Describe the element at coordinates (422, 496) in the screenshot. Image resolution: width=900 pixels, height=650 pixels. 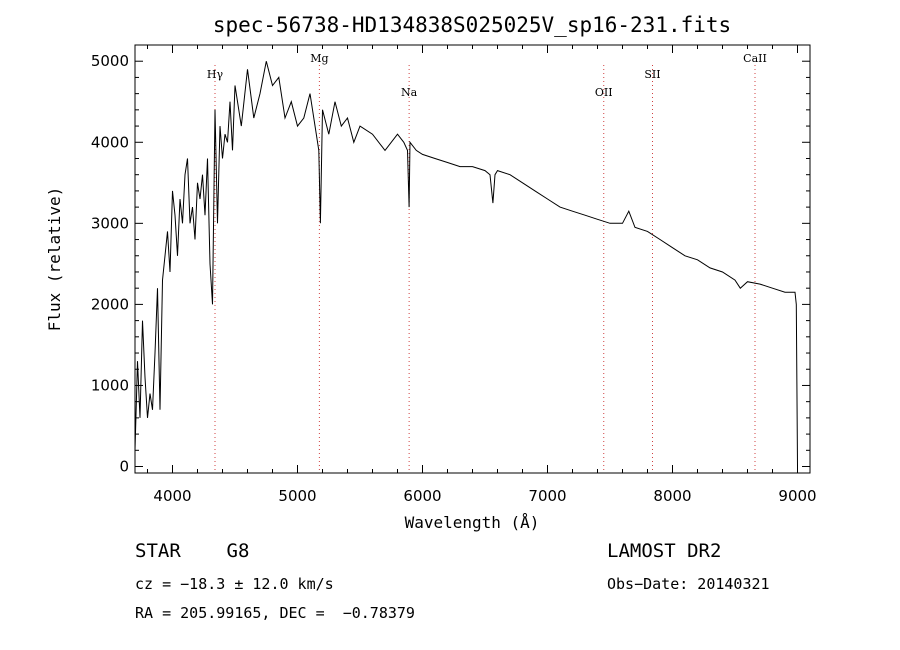
I see `x-tick-label: 6000` at that location.